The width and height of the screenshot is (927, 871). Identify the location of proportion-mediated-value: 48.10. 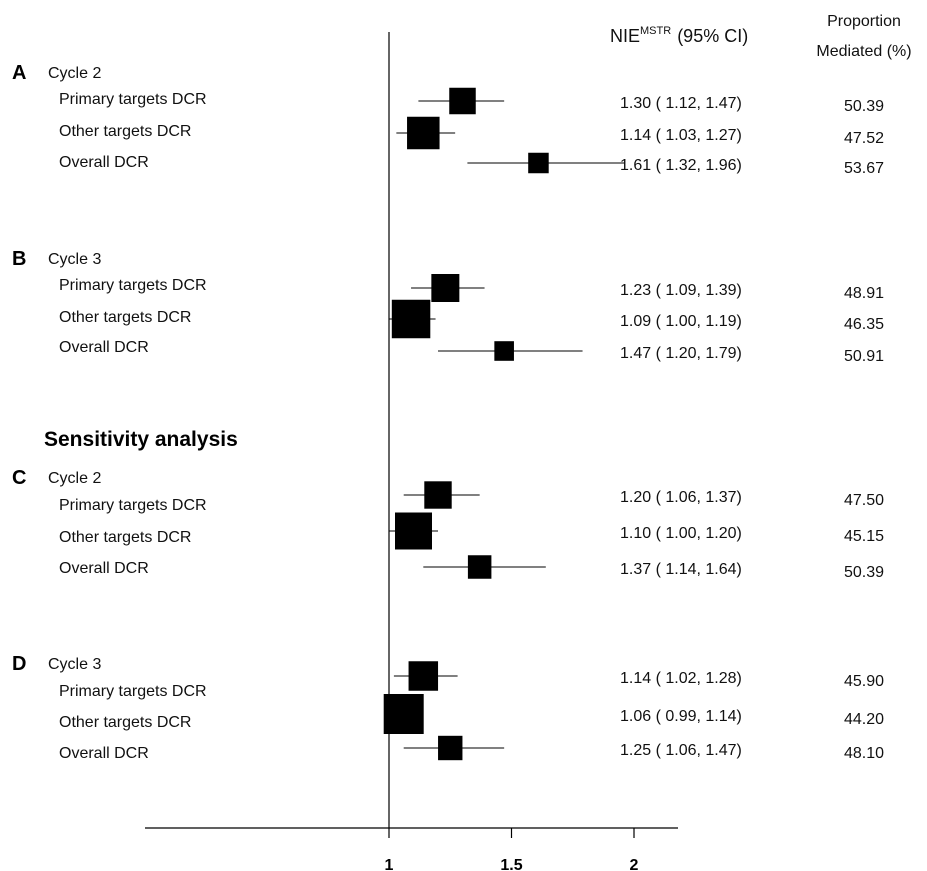
(864, 753).